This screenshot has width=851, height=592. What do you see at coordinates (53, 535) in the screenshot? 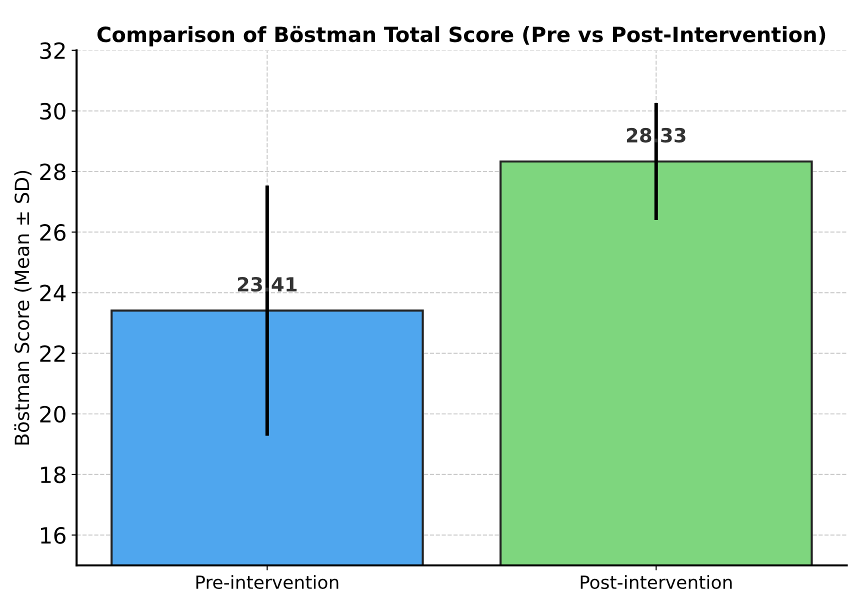
I see `y-tick-label: 16` at bounding box center [53, 535].